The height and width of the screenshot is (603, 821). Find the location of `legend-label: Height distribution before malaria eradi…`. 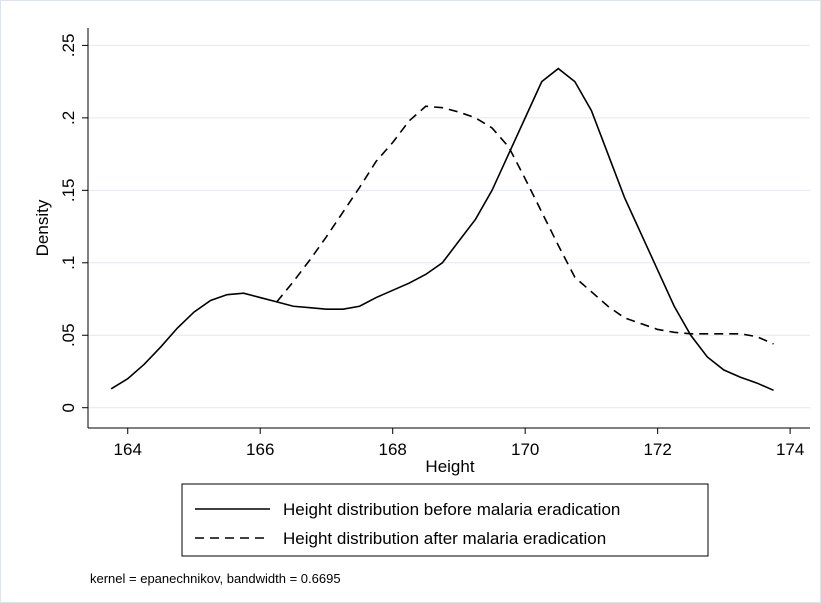

legend-label: Height distribution before malaria eradi… is located at coordinates (451, 509).